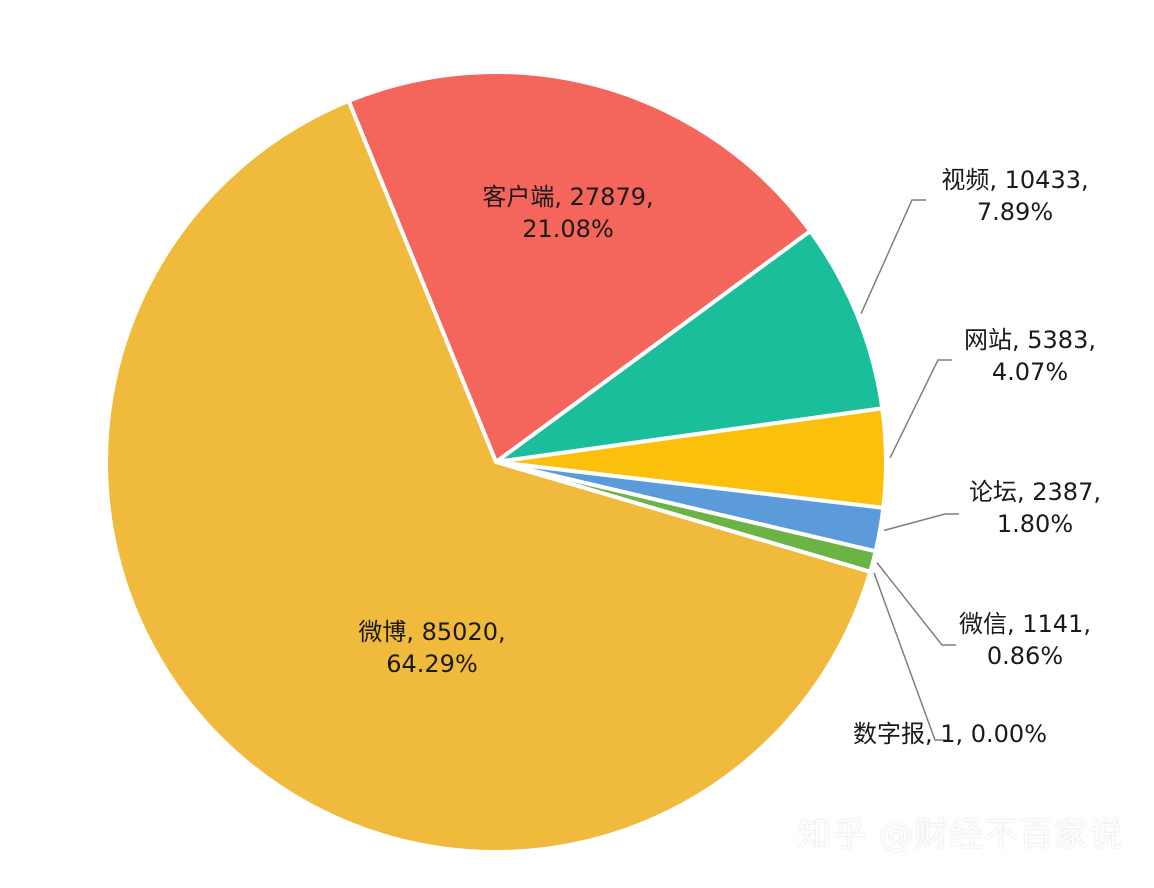 This screenshot has width=1154, height=888. I want to click on data-label-微博: 微博, 85020,, so click(431, 632).